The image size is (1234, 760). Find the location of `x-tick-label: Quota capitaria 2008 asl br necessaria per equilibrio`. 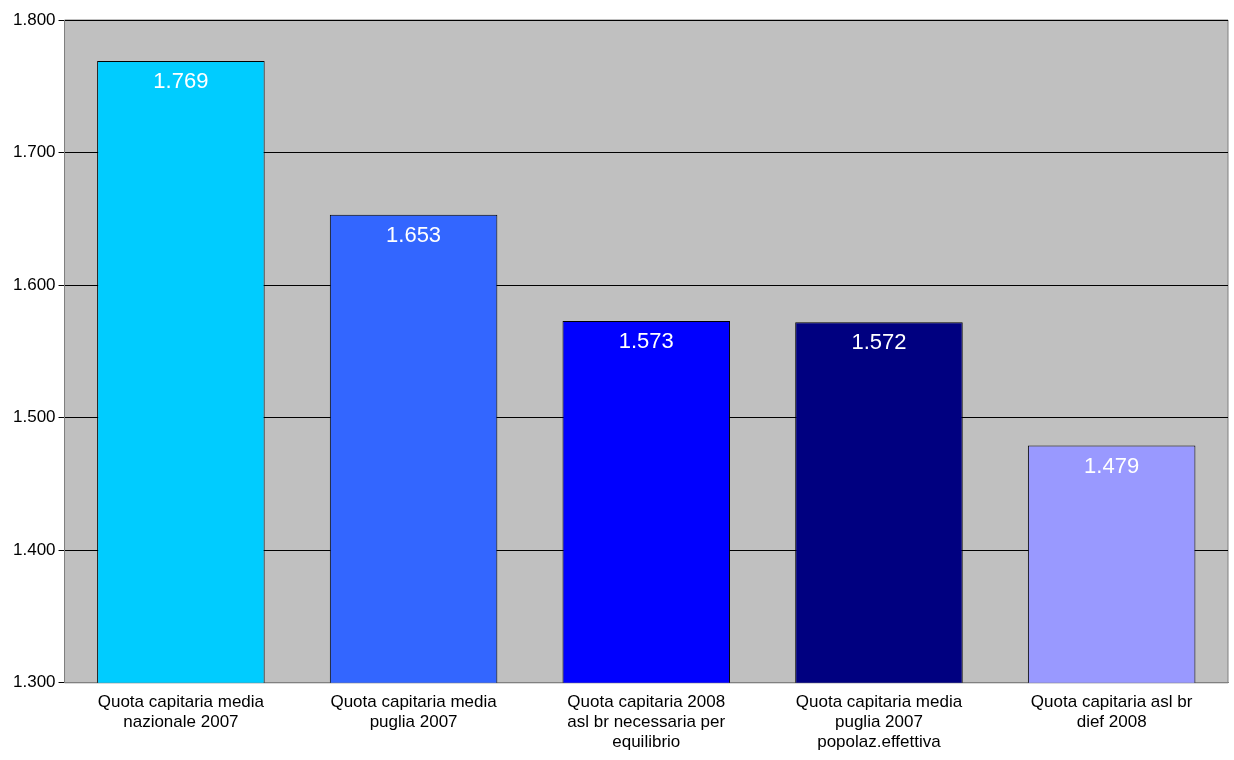

x-tick-label: Quota capitaria 2008 asl br necessaria per equilibrio is located at coordinates (646, 721).